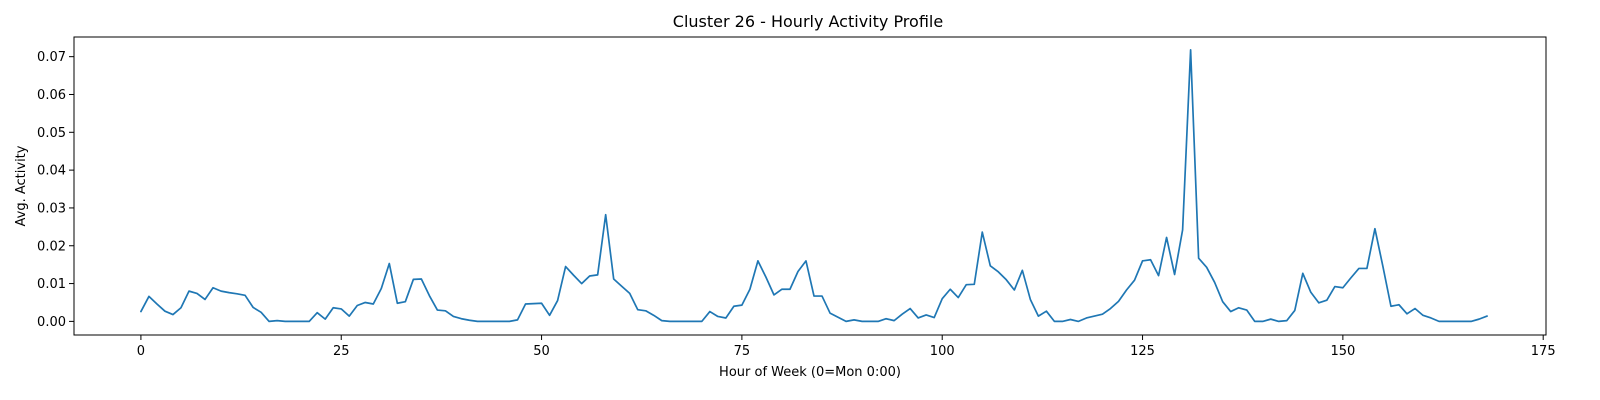 This screenshot has width=1600, height=400. What do you see at coordinates (141, 351) in the screenshot?
I see `x-tick-label: 0` at bounding box center [141, 351].